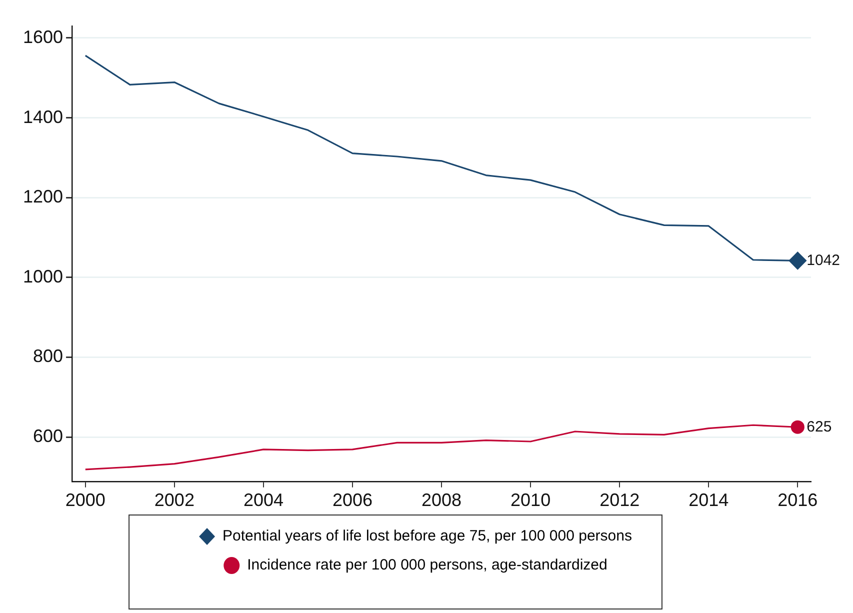 The height and width of the screenshot is (613, 853). What do you see at coordinates (43, 36) in the screenshot?
I see `y-tick-label: 1600` at bounding box center [43, 36].